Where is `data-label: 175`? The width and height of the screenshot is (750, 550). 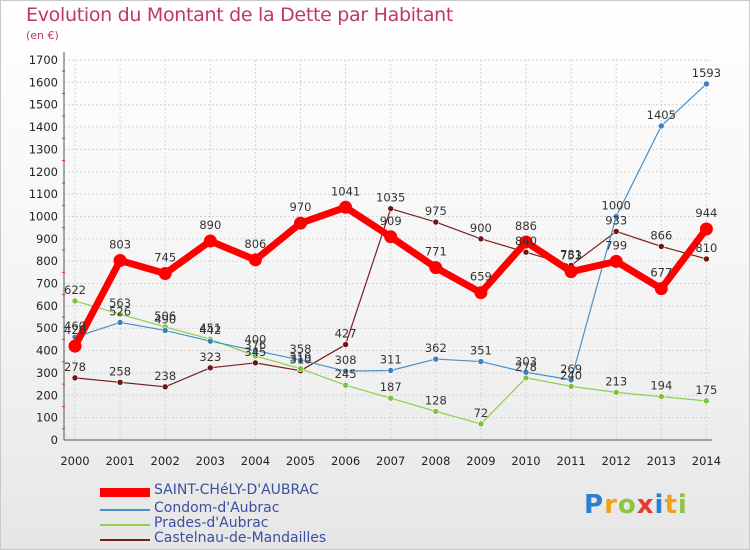
data-label: 175 is located at coordinates (706, 390).